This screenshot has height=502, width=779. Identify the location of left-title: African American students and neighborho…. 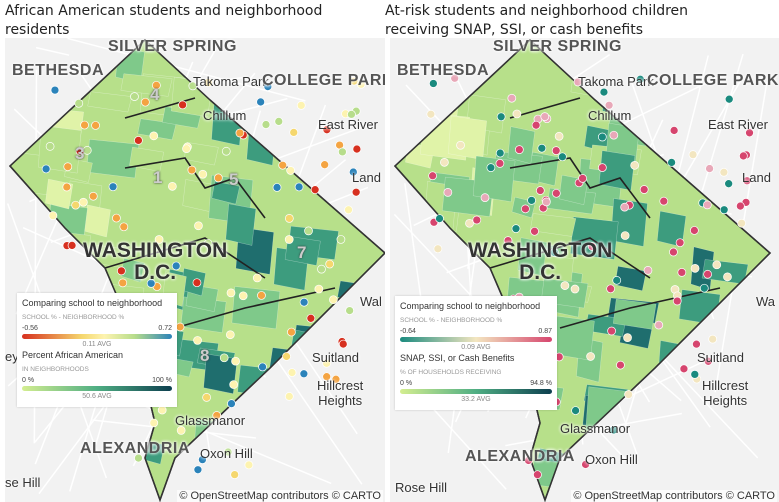
(164, 20).